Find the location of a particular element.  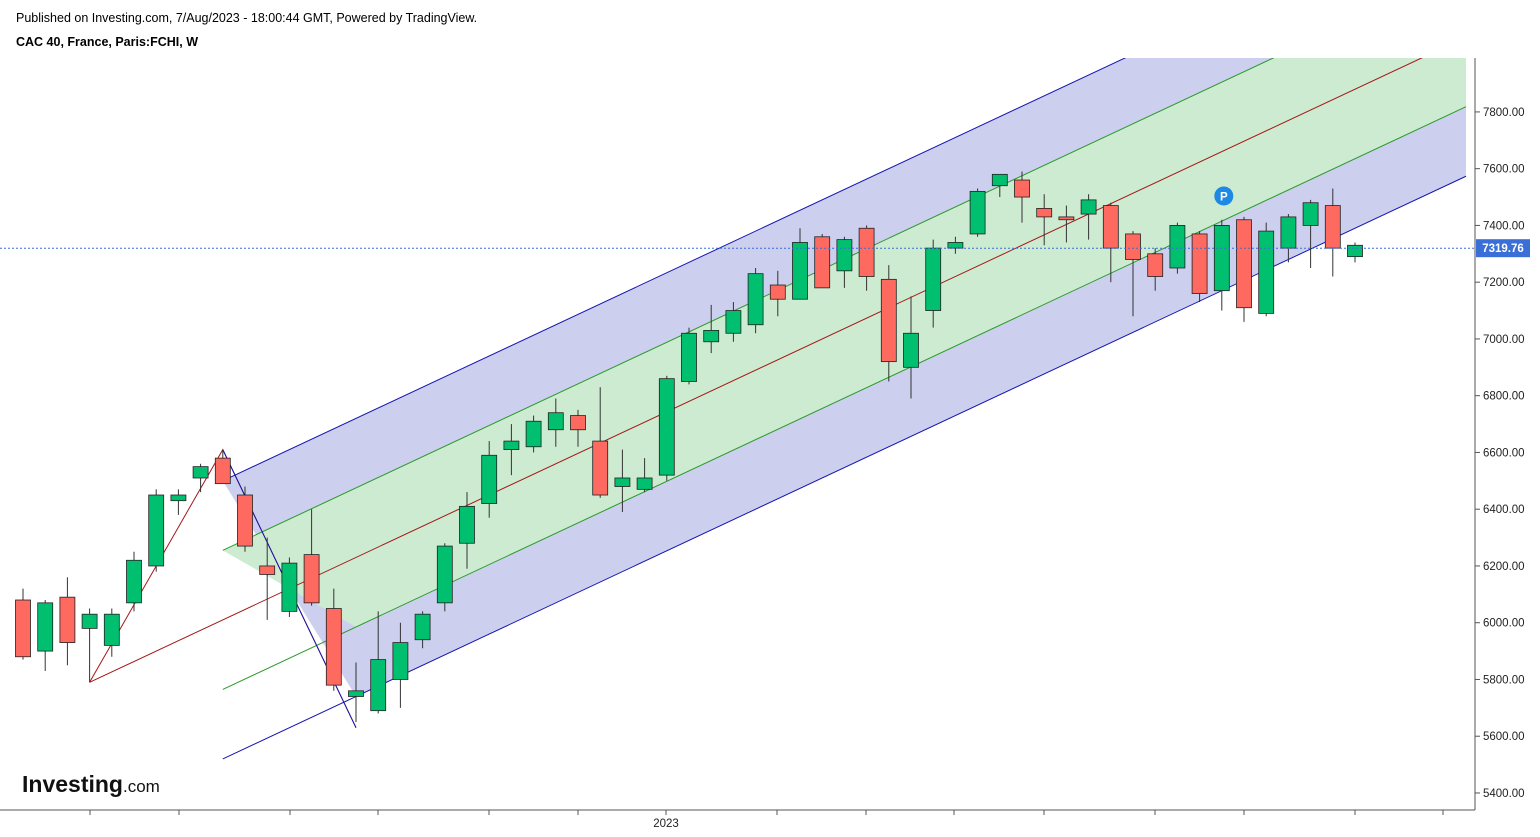

p-marker-label: P is located at coordinates (1224, 198).